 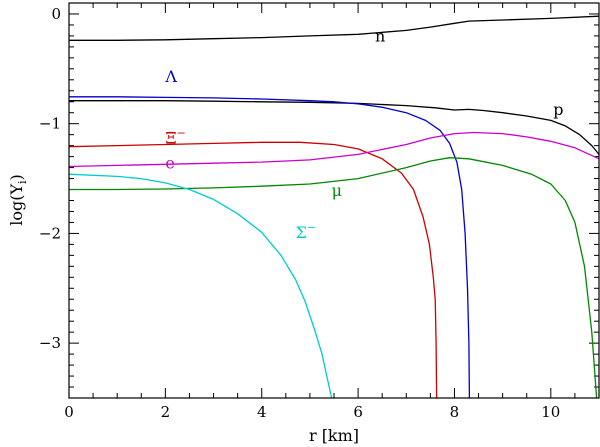 I want to click on x-axis-label: r [km], so click(x=334, y=435).